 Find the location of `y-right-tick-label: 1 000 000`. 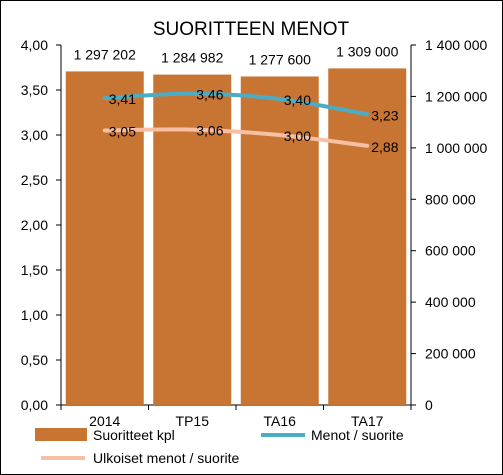

y-right-tick-label: 1 000 000 is located at coordinates (456, 148).